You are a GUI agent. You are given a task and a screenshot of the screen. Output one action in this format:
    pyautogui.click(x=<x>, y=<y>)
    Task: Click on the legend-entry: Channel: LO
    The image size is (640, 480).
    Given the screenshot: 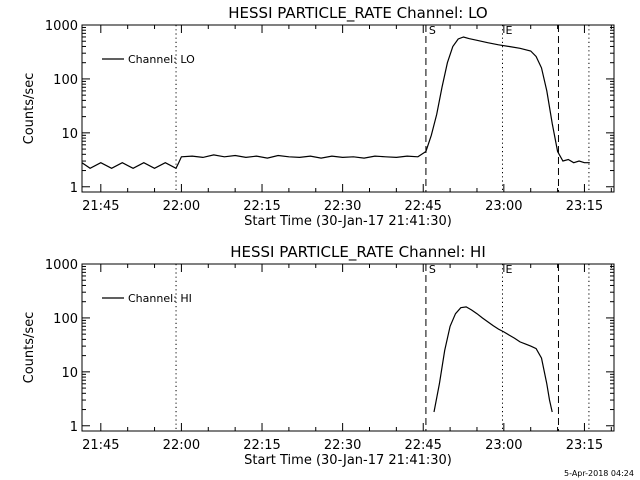 What is the action you would take?
    pyautogui.click(x=161, y=59)
    